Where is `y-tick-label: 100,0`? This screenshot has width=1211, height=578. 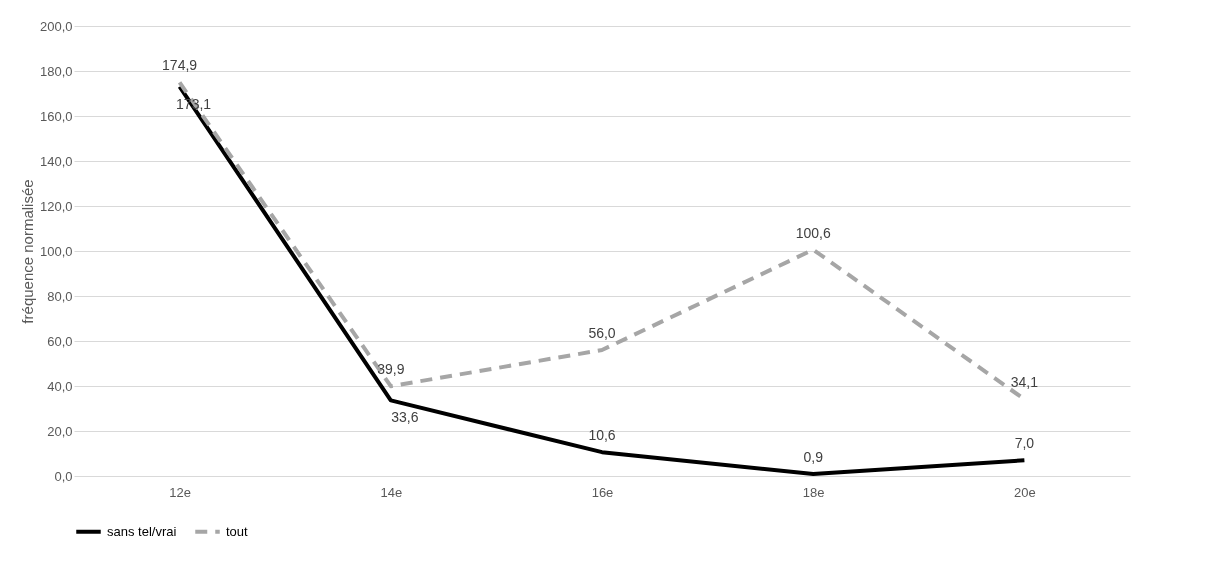
y-tick-label: 100,0 is located at coordinates (56, 251).